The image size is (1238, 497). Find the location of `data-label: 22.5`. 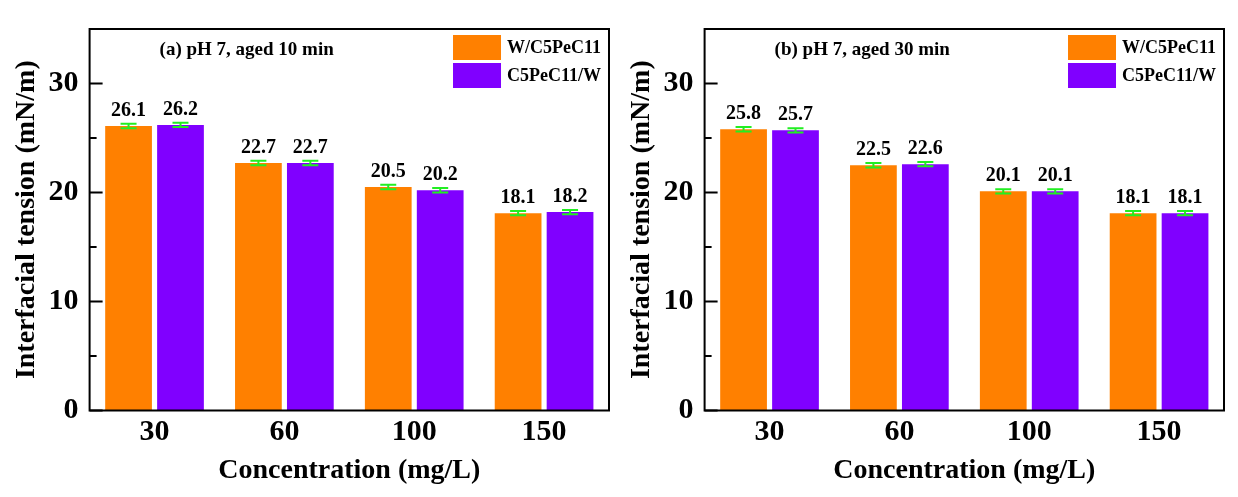

data-label: 22.5 is located at coordinates (873, 148).